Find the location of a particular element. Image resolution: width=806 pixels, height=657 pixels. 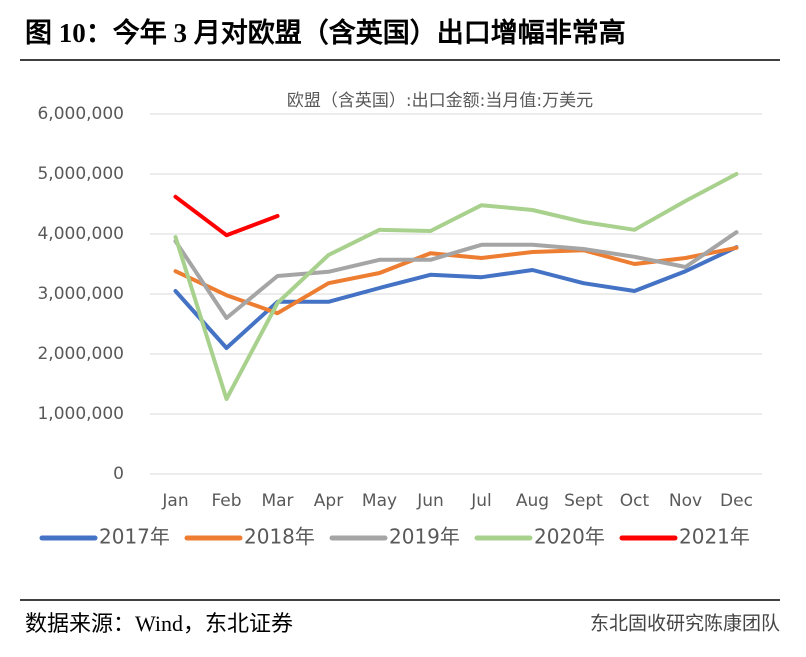

y-tick-label: 5,000,000 is located at coordinates (80, 174).